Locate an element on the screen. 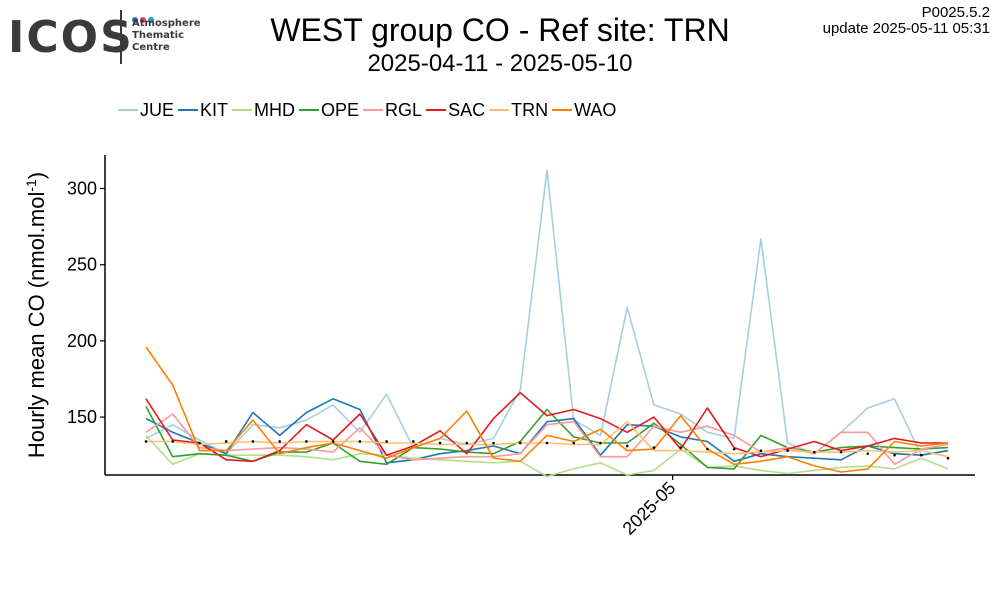 The width and height of the screenshot is (1000, 600). legend-item-ope: OPE is located at coordinates (329, 110).